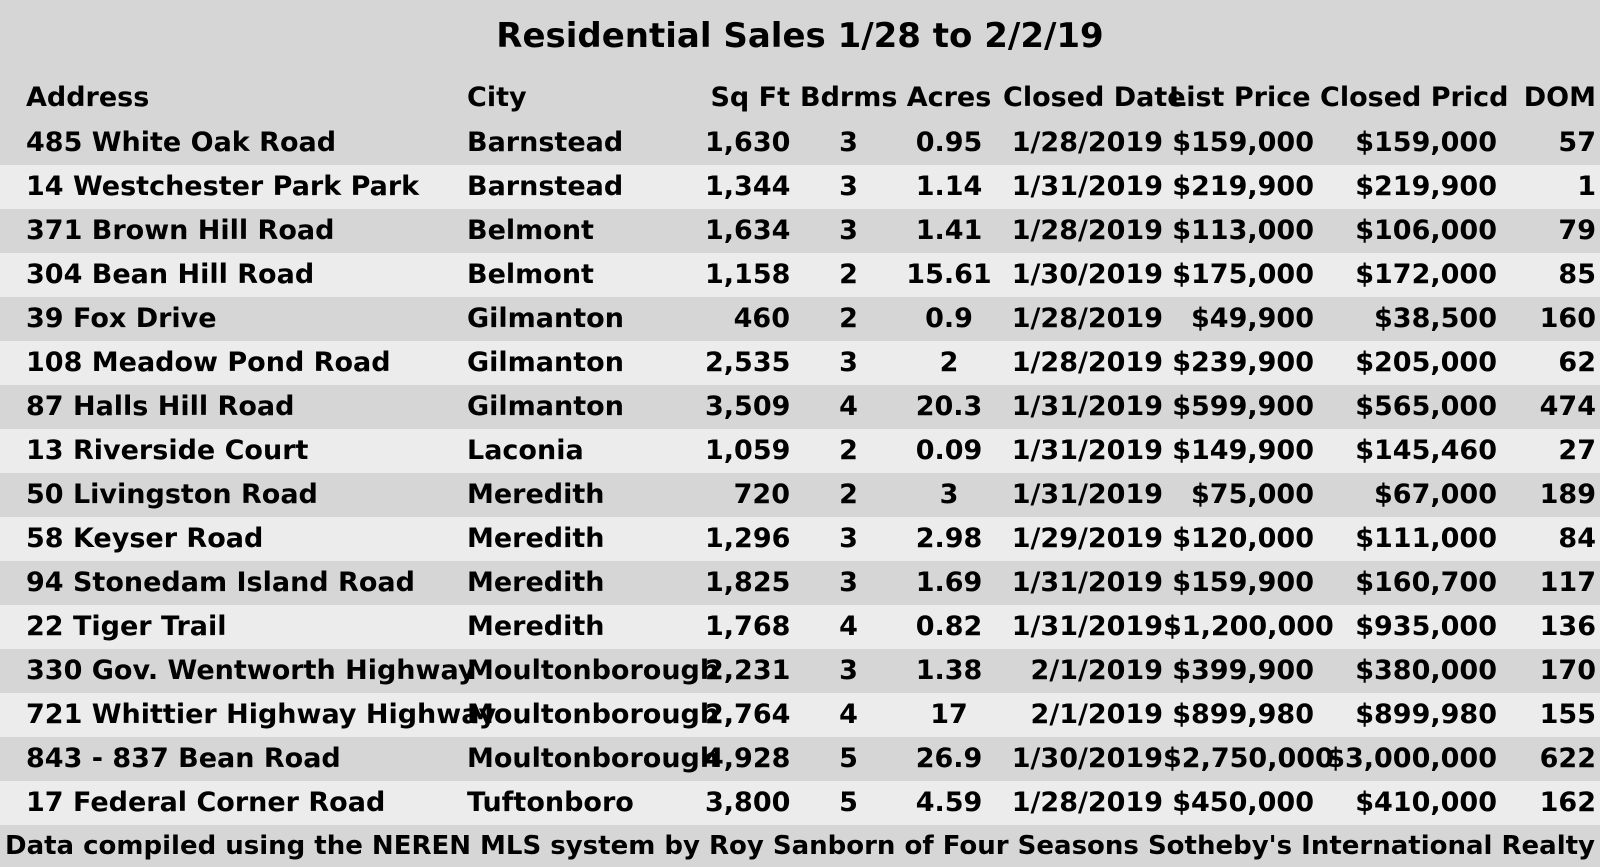  What do you see at coordinates (1567, 758) in the screenshot?
I see `cell-dom: 622` at bounding box center [1567, 758].